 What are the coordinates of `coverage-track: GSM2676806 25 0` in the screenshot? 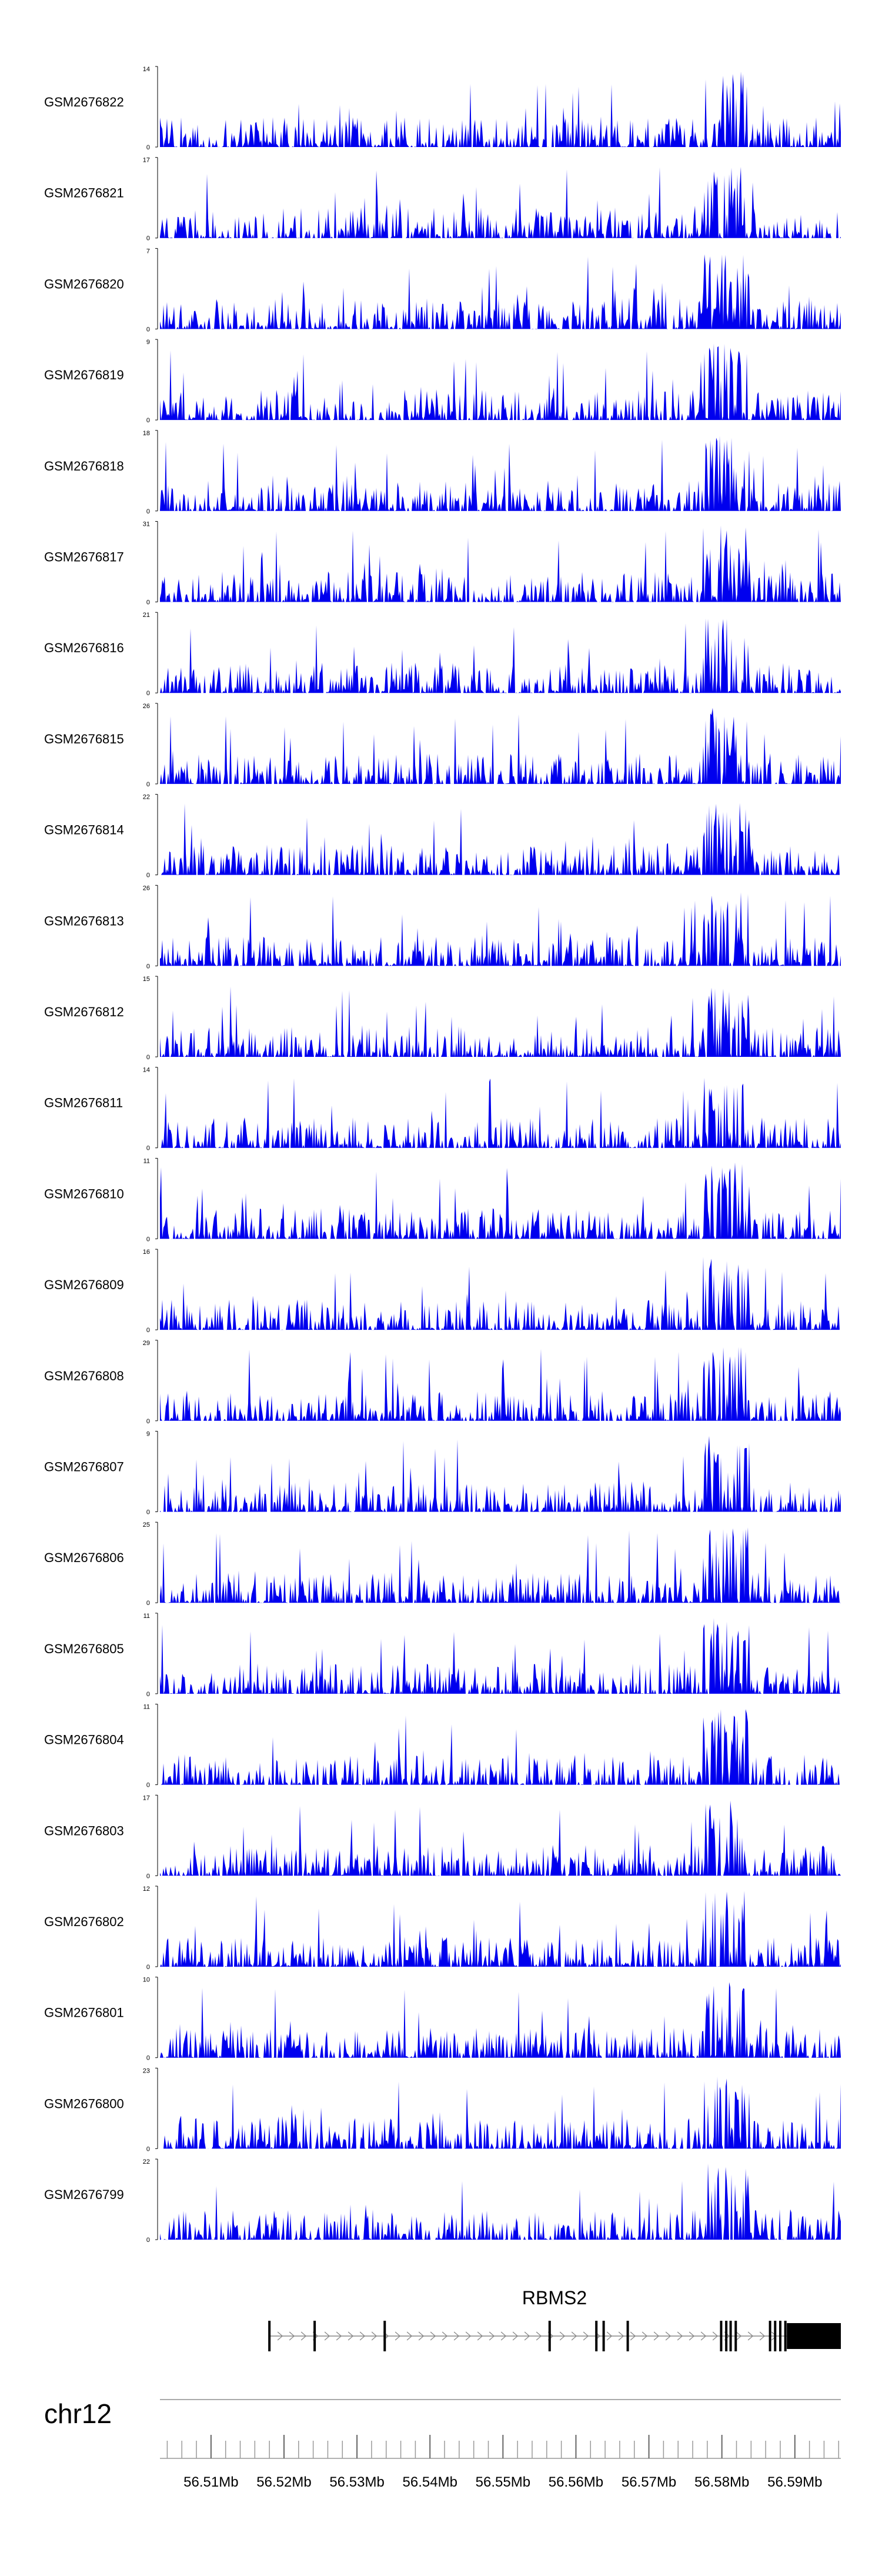 It's located at (442, 1564).